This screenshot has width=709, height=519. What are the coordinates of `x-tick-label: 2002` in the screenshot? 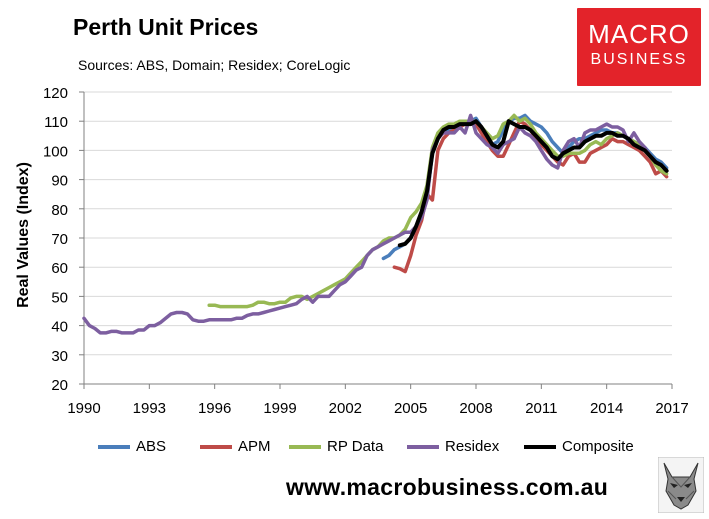 It's located at (345, 408).